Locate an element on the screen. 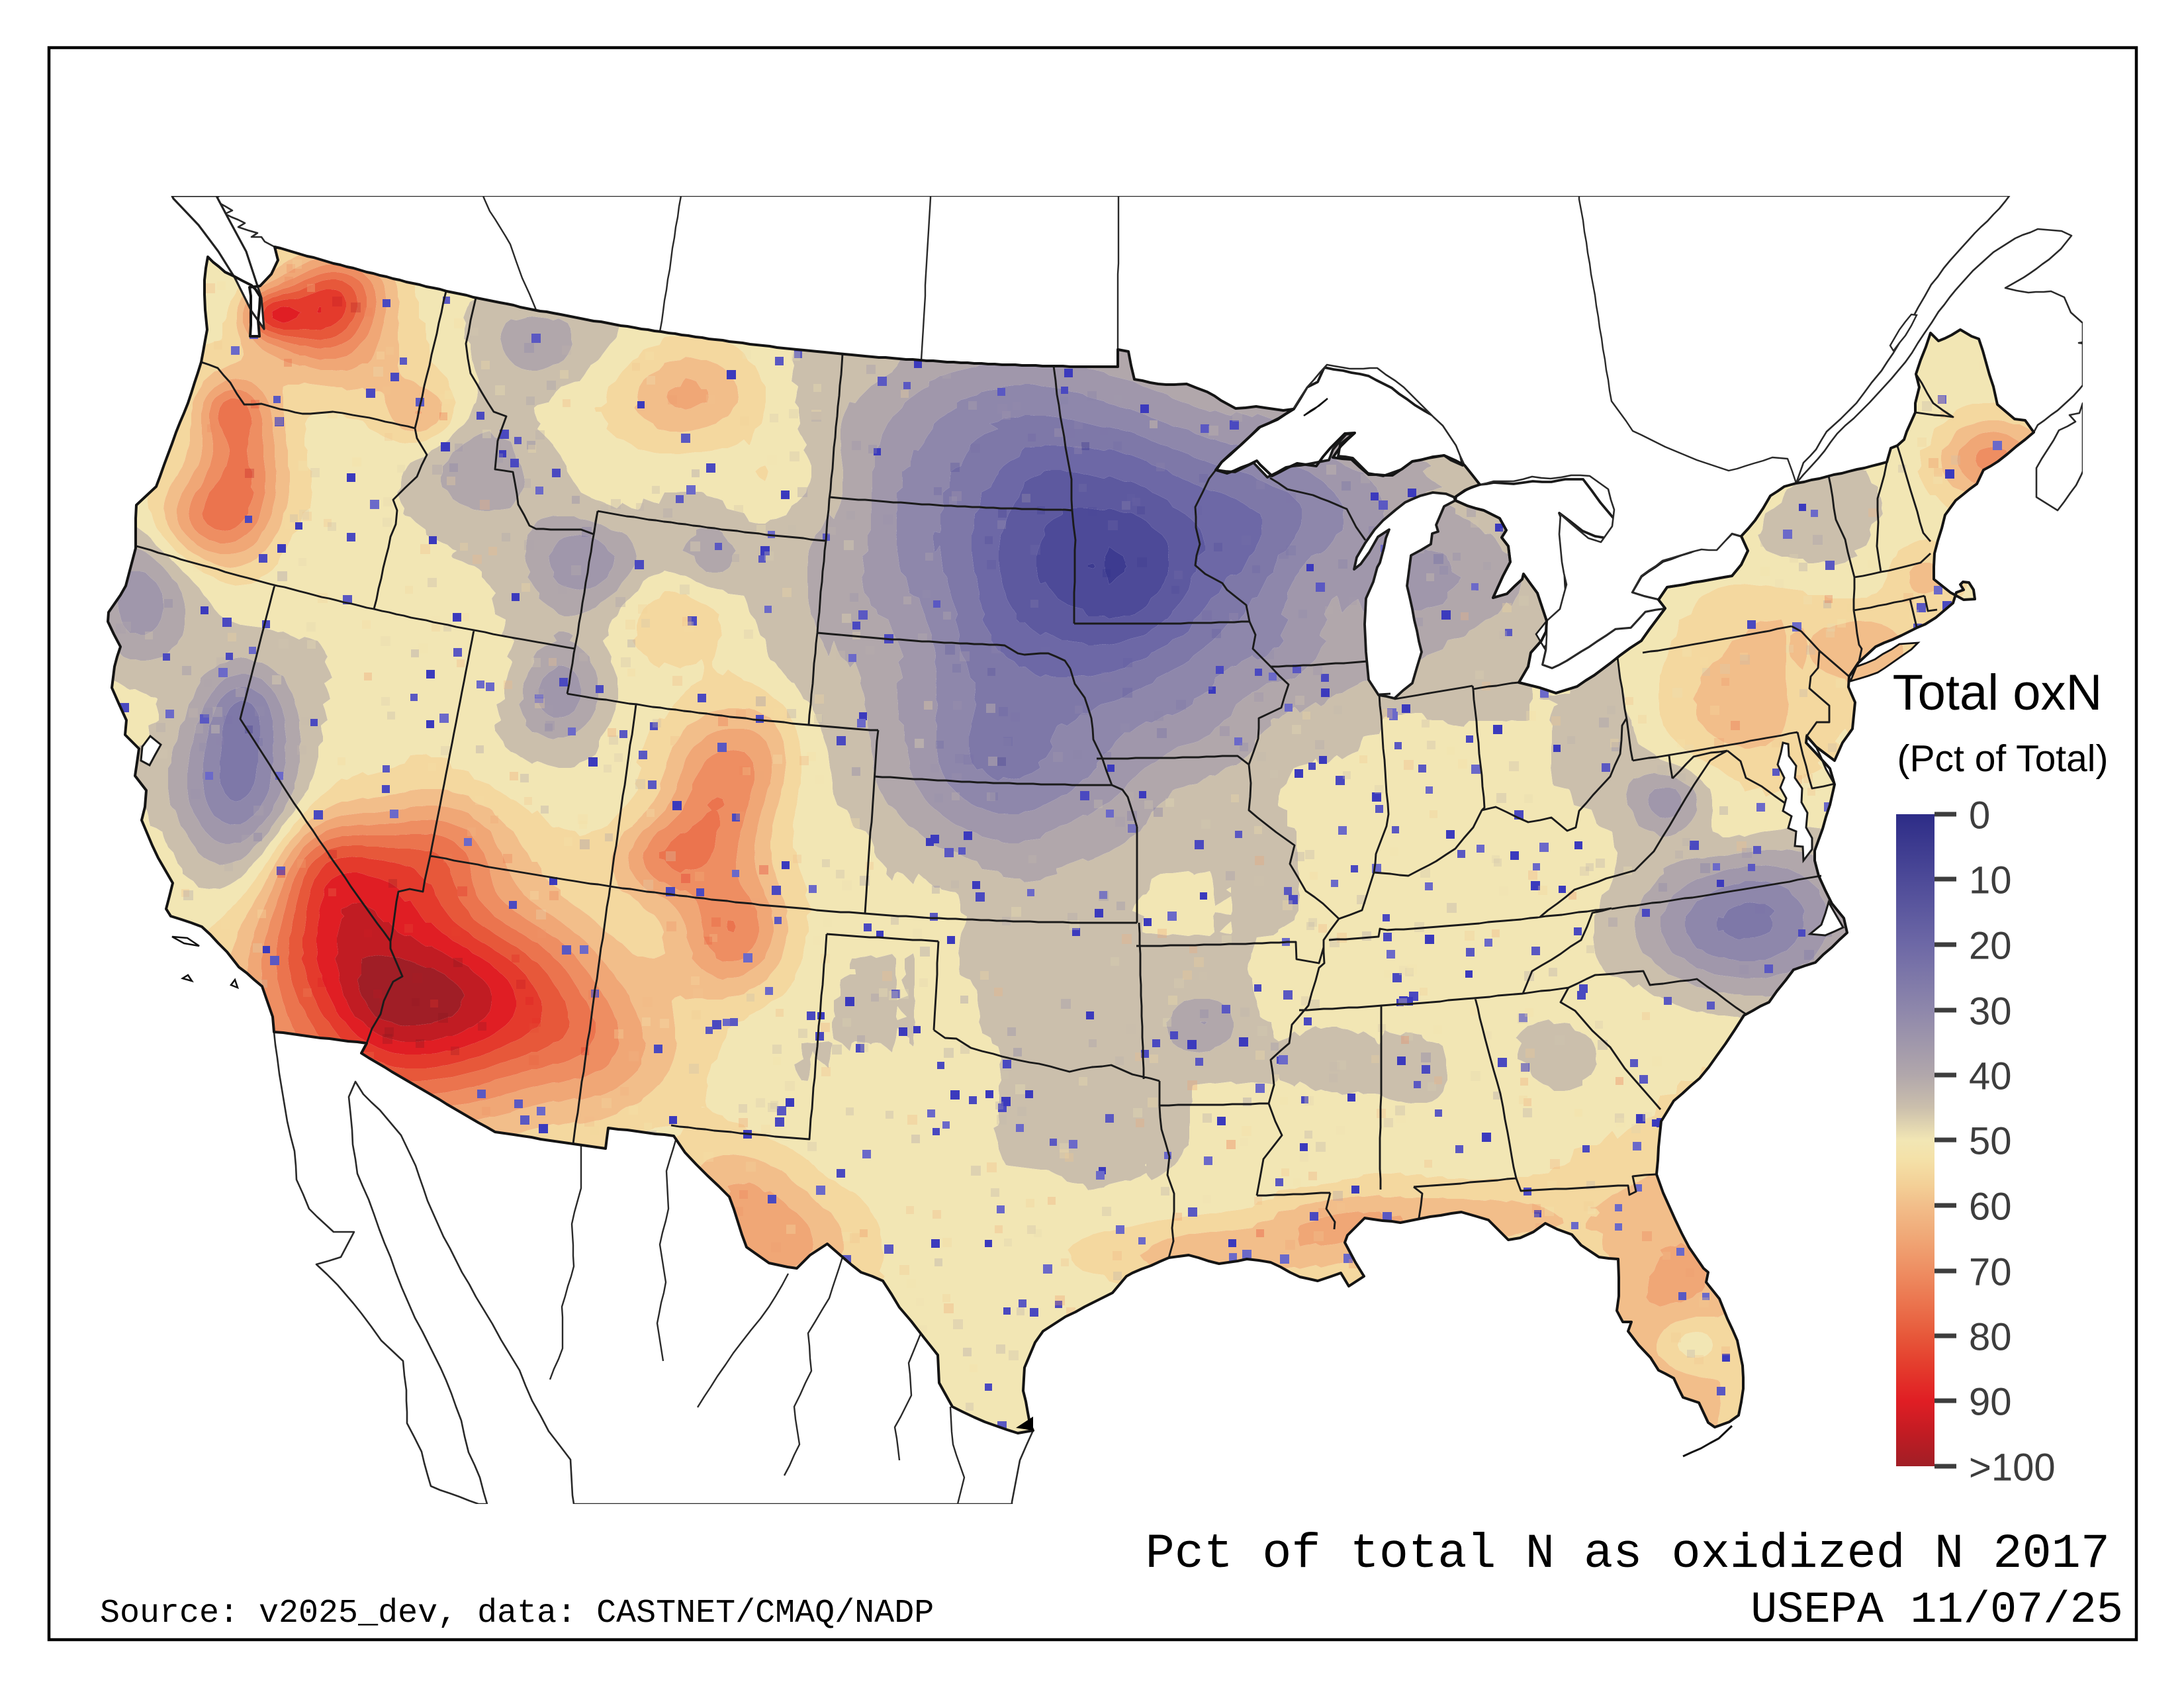 This screenshot has width=2184, height=1688. svg-text: 30 is located at coordinates (1991, 1011).